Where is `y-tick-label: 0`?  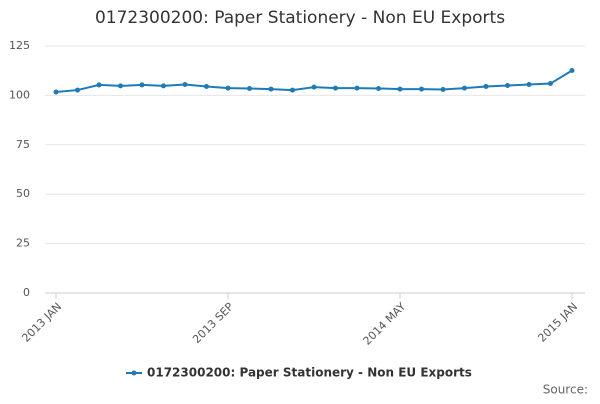
y-tick-label: 0 is located at coordinates (26, 292).